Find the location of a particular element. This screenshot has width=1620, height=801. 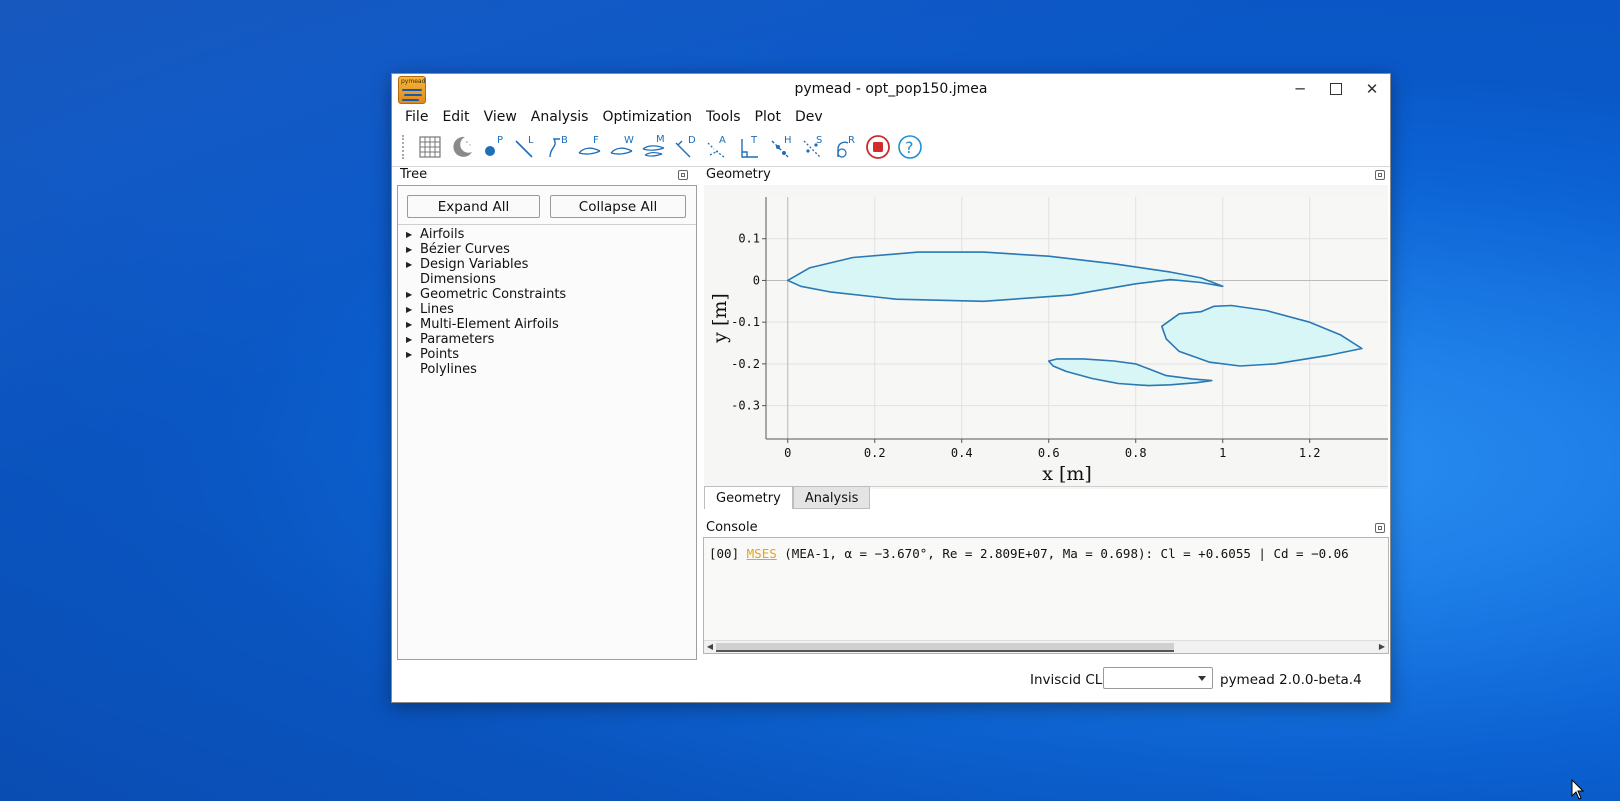

perpendicular-tool-button: T is located at coordinates (750, 147).